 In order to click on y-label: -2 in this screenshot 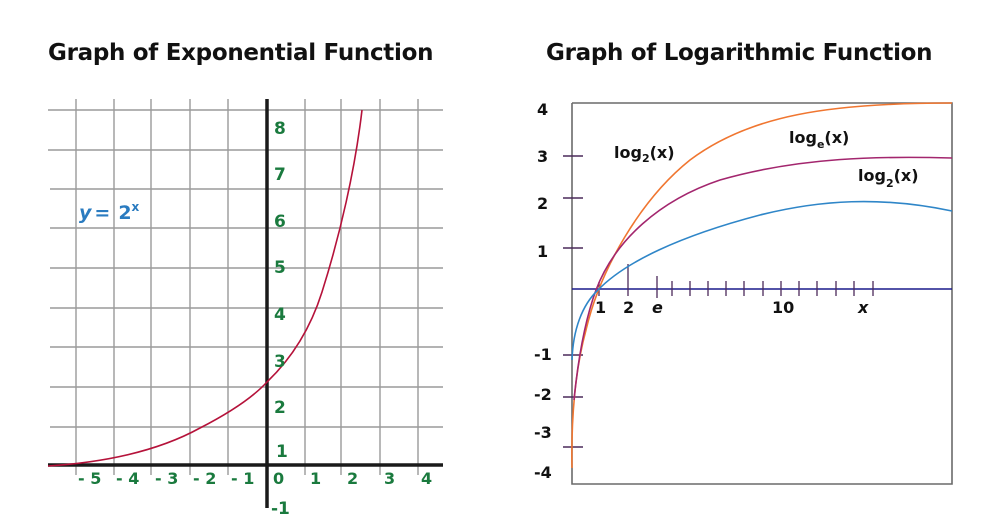, I will do `click(543, 394)`.